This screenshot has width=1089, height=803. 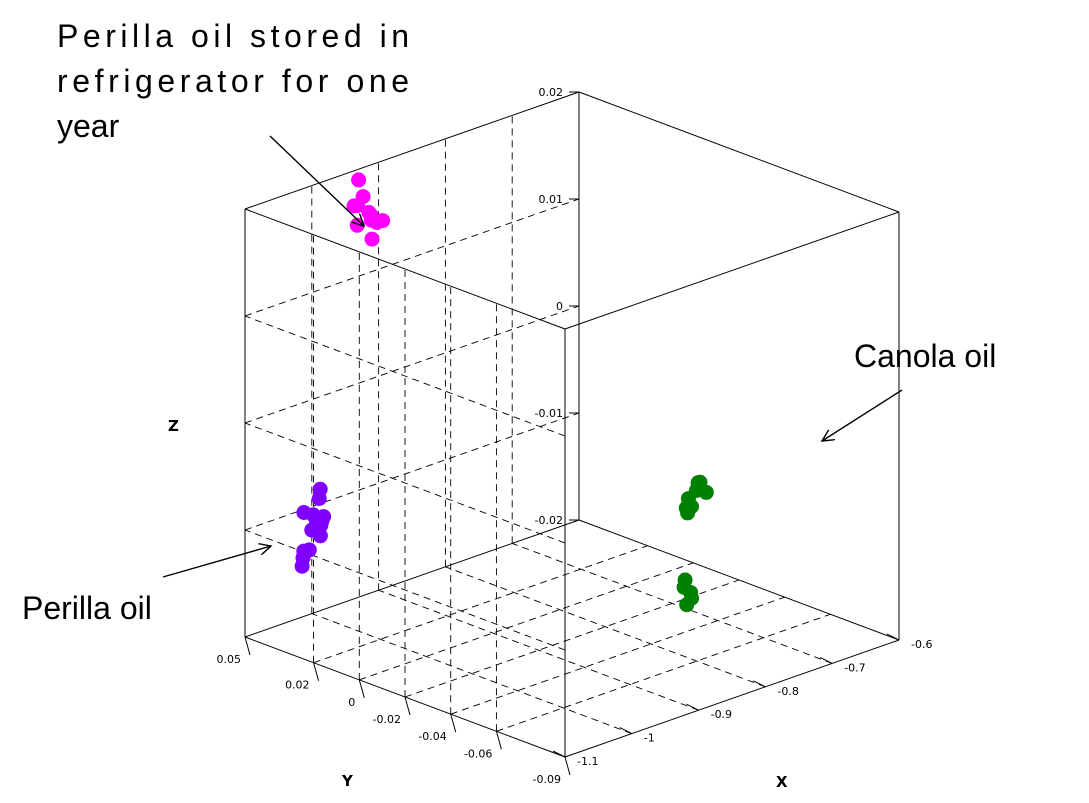 I want to click on x-tick-label: -1, so click(x=649, y=738).